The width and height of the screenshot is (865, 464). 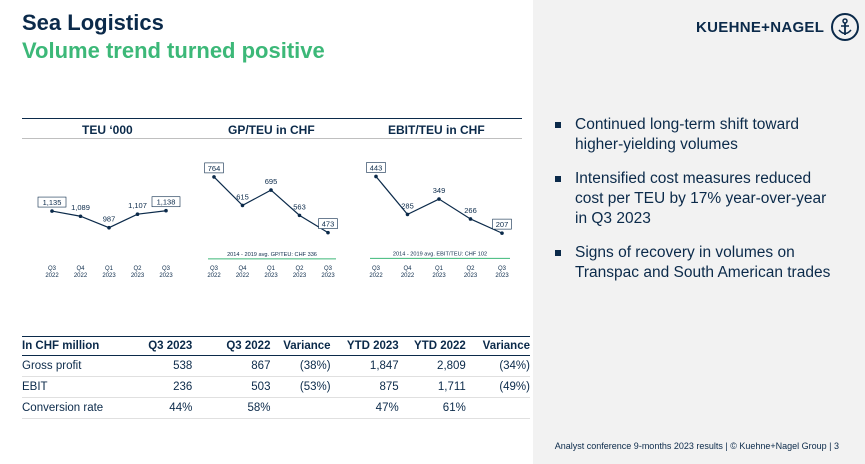 What do you see at coordinates (167, 408) in the screenshot?
I see `table-cell: 44%` at bounding box center [167, 408].